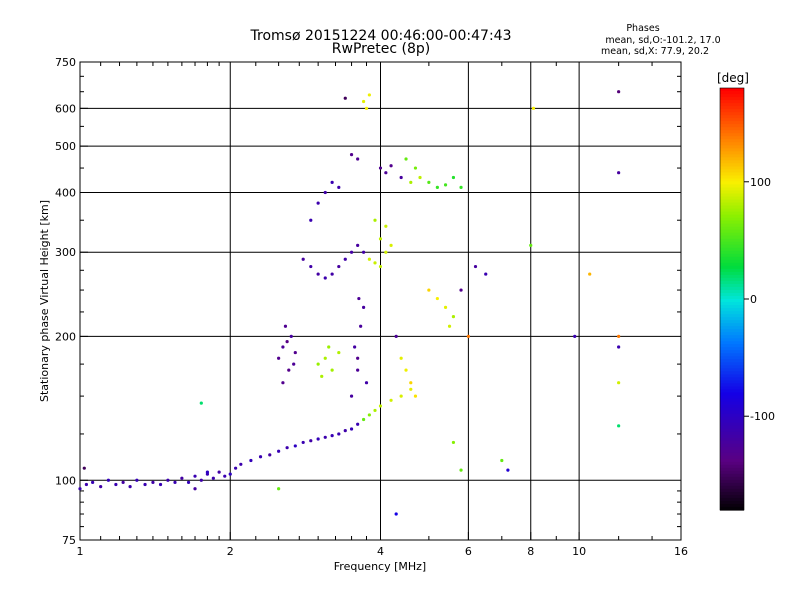 The image size is (800, 600). Describe the element at coordinates (579, 551) in the screenshot. I see `x-tick-label: 10` at that location.